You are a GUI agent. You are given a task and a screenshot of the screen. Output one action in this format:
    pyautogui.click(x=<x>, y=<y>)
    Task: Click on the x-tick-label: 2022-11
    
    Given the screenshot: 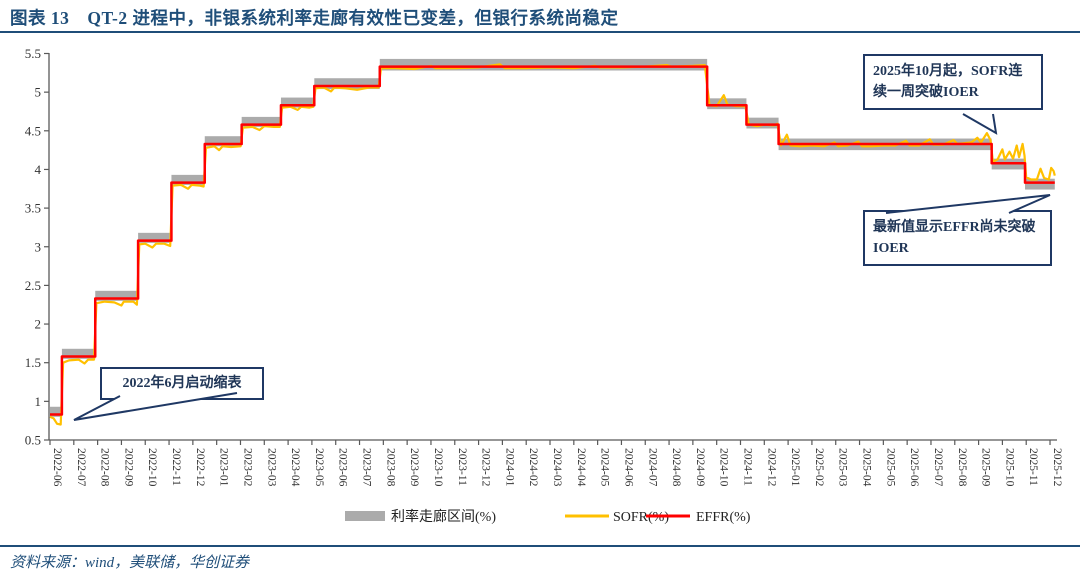 What is the action you would take?
    pyautogui.click(x=176, y=467)
    